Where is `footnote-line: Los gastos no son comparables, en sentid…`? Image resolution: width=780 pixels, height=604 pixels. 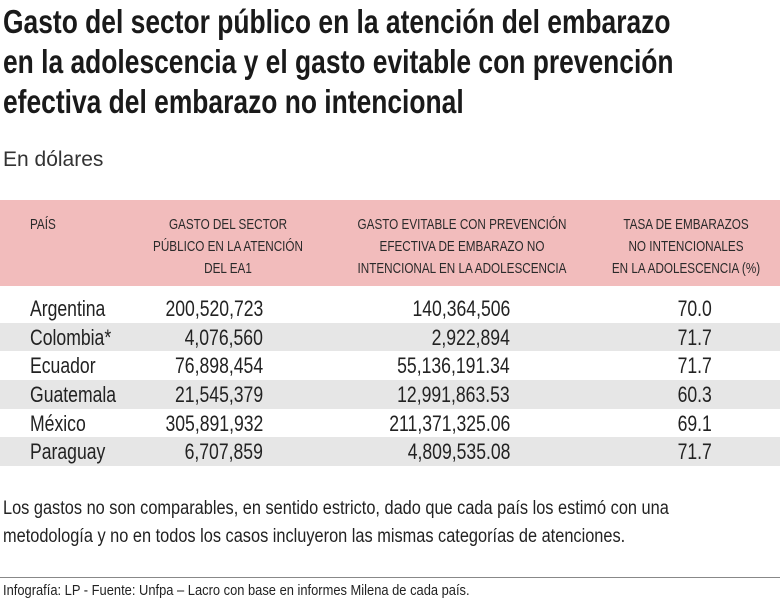 footnote-line: Los gastos no son comparables, en sentid… is located at coordinates (336, 508).